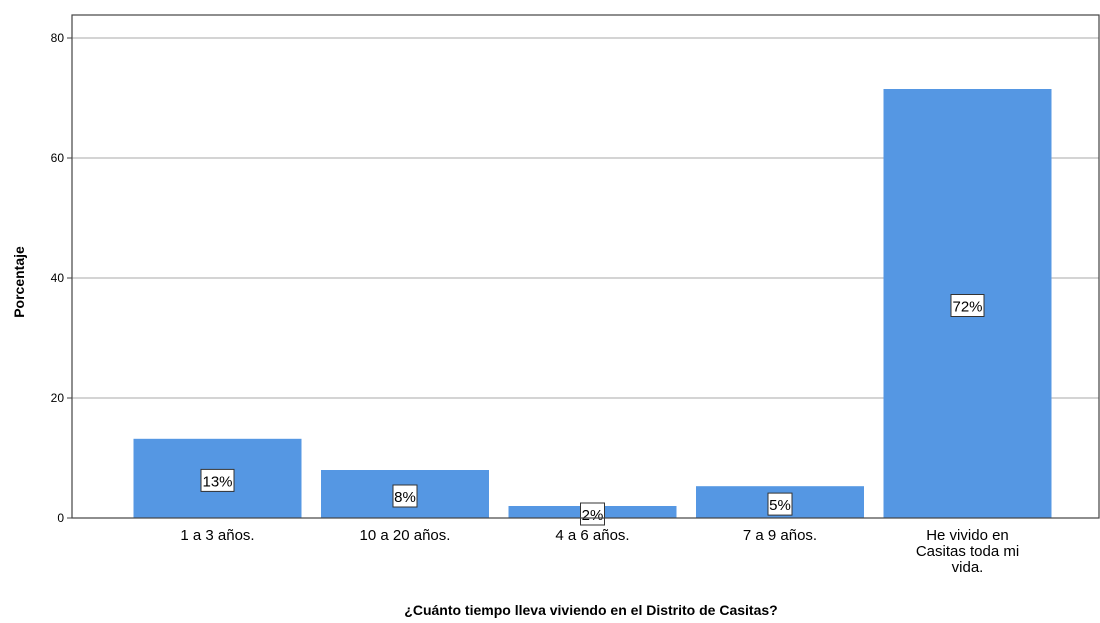  What do you see at coordinates (58, 158) in the screenshot?
I see `y-tick-label: 60` at bounding box center [58, 158].